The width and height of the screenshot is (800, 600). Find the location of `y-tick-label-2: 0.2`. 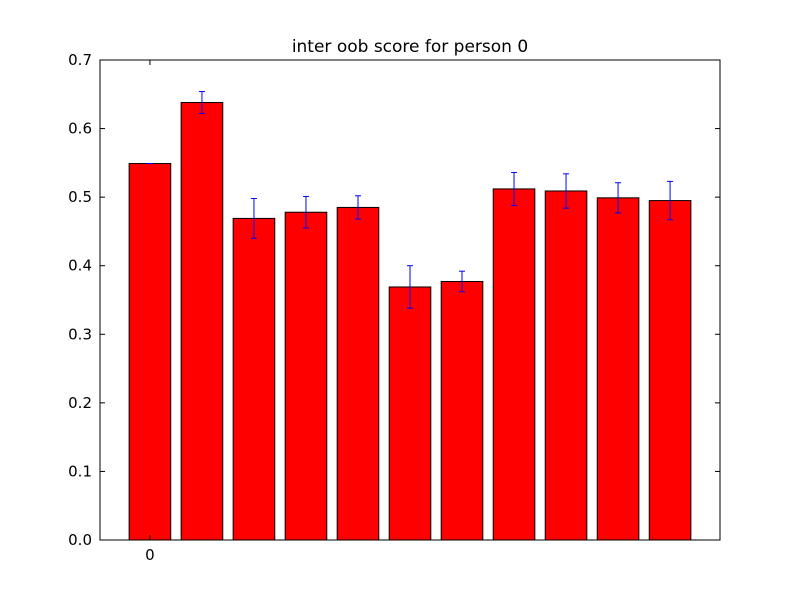

y-tick-label-2: 0.2 is located at coordinates (80, 403).